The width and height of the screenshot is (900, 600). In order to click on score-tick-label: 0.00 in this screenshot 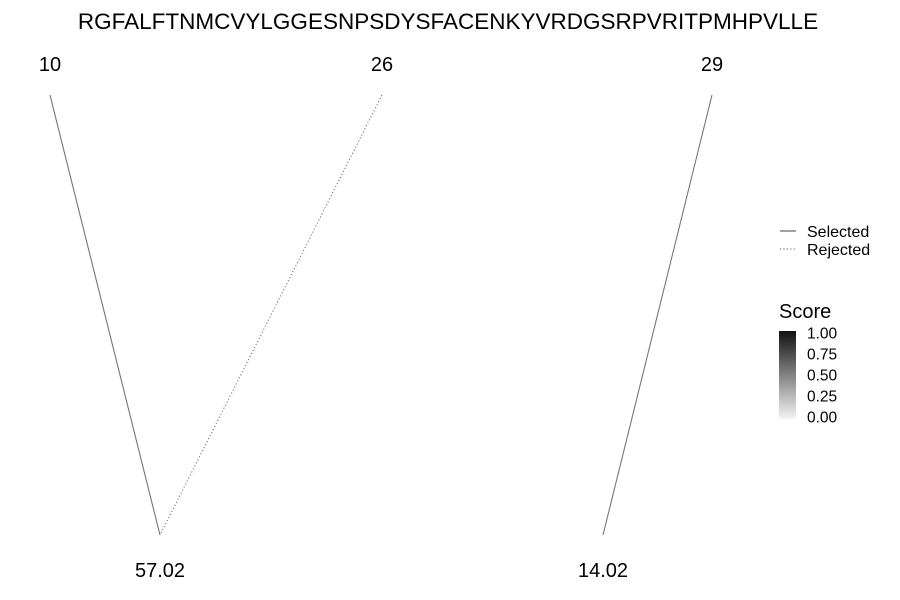, I will do `click(822, 418)`.